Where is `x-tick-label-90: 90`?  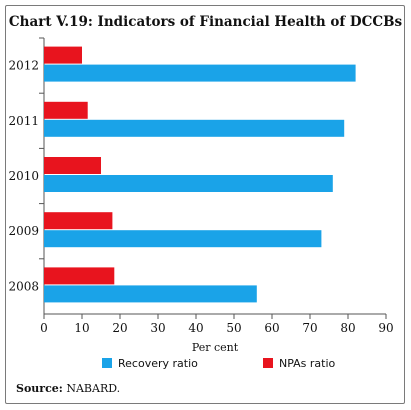
x-tick-label-90: 90 is located at coordinates (385, 328).